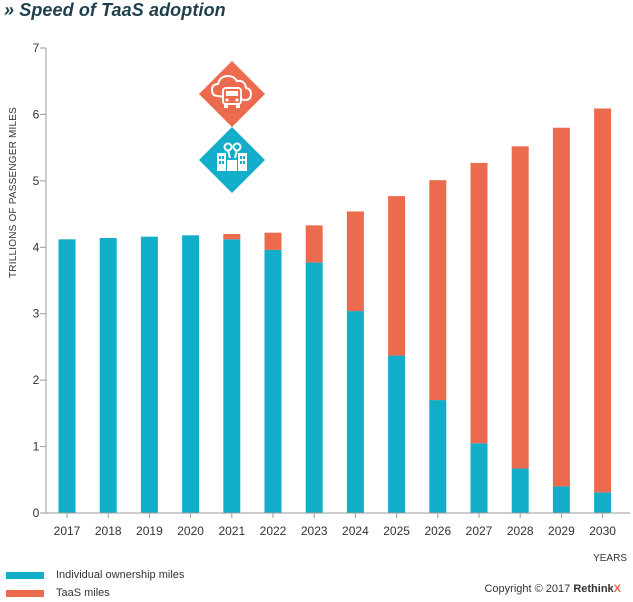 The width and height of the screenshot is (633, 602). Describe the element at coordinates (232, 165) in the screenshot. I see `building-middle` at that location.